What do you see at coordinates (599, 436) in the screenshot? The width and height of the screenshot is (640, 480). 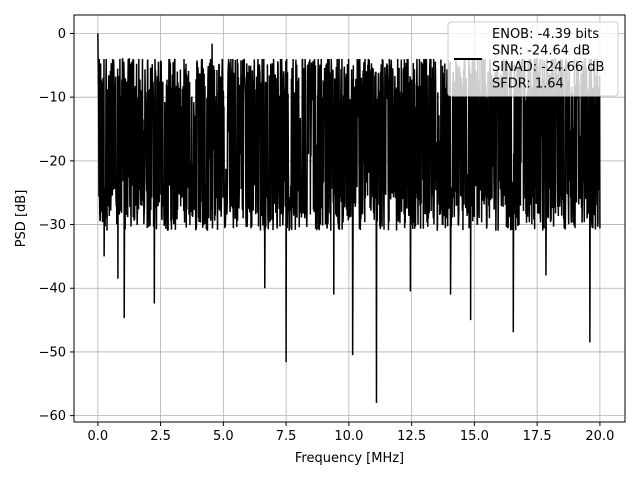 I see `x-tick-label: 20.0` at bounding box center [599, 436].